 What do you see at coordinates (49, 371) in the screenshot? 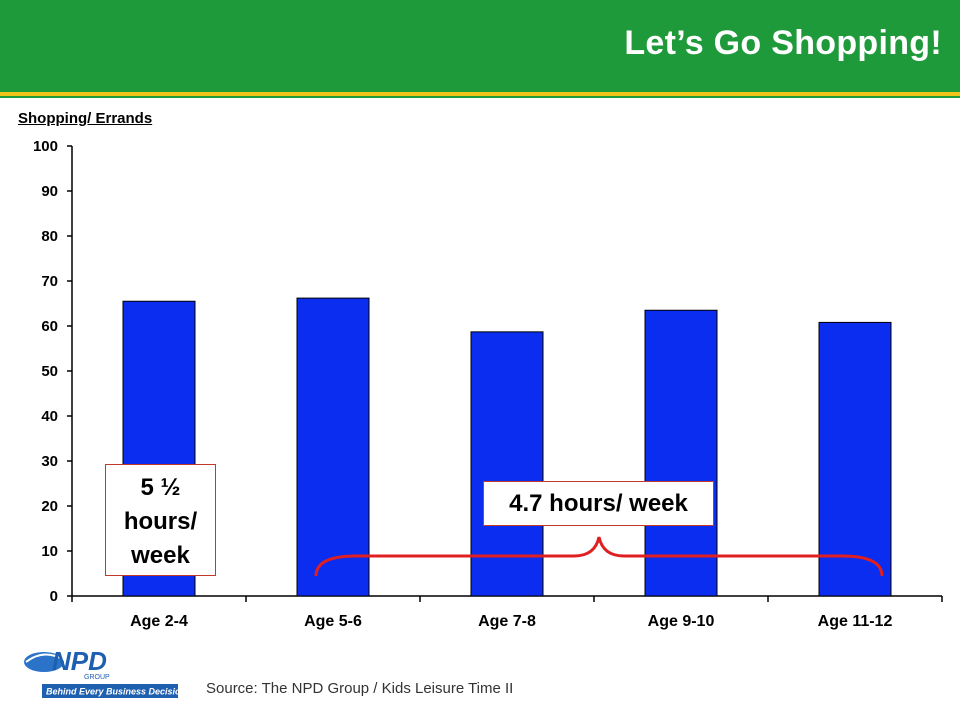
I see `y-tick-label: 50` at bounding box center [49, 371].